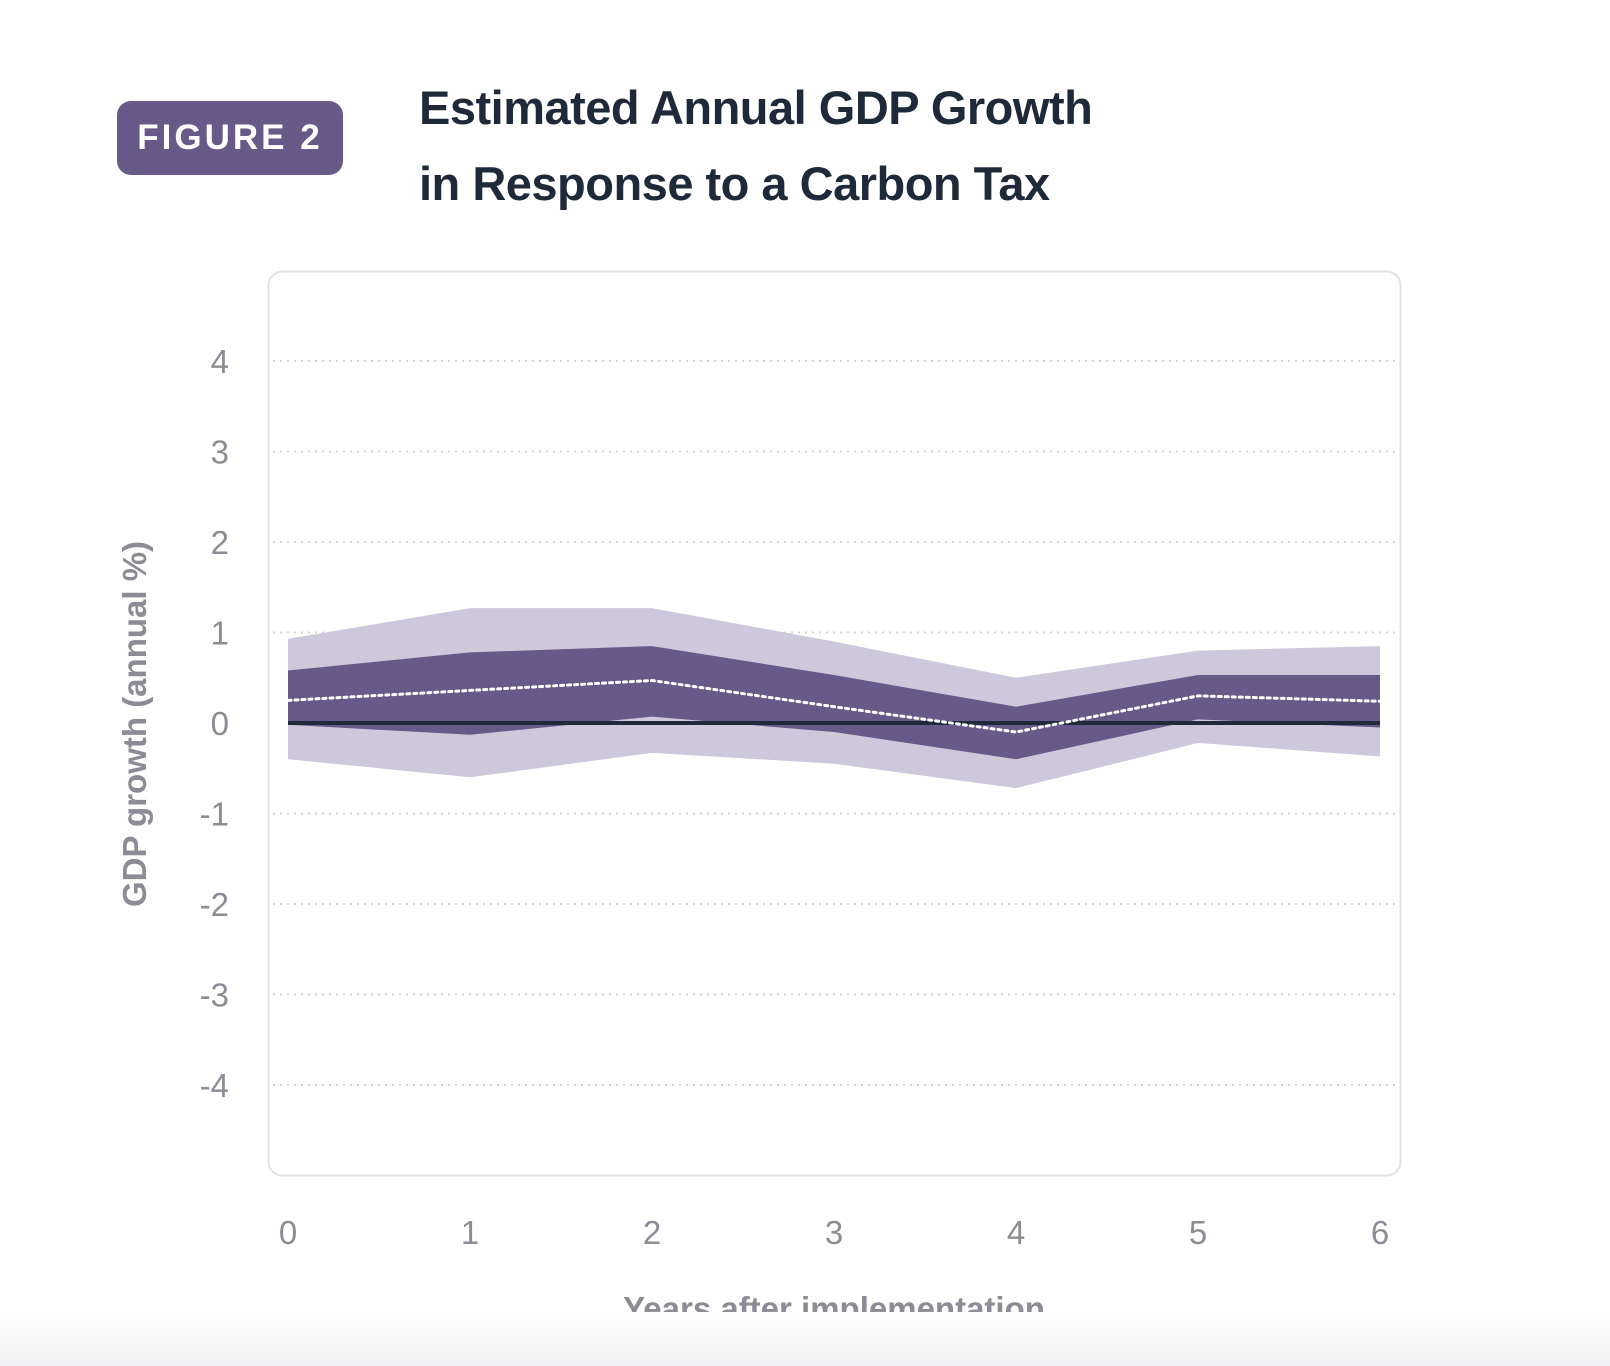 Image resolution: width=1610 pixels, height=1366 pixels. What do you see at coordinates (220, 361) in the screenshot?
I see `y-tick-label: 4` at bounding box center [220, 361].